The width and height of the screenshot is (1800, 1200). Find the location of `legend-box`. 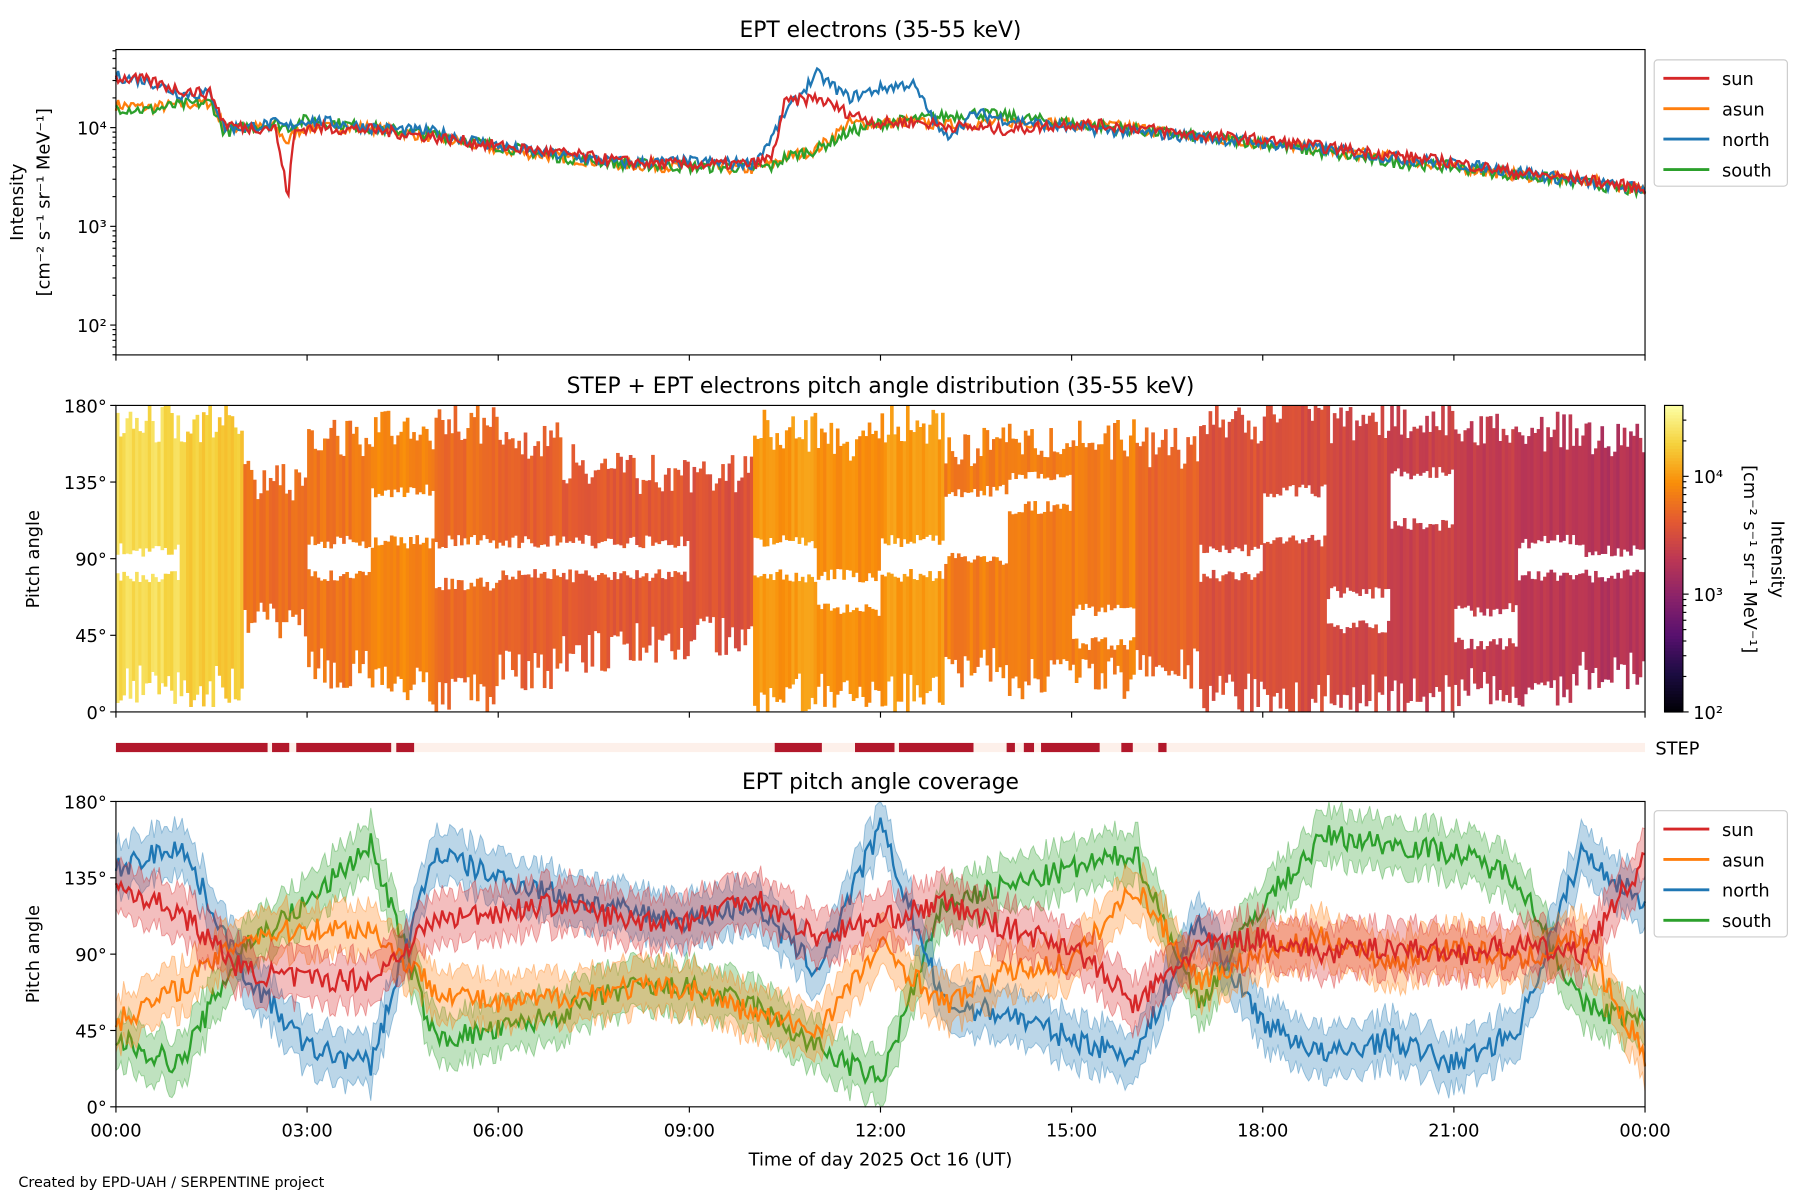

legend-box is located at coordinates (1720, 874).